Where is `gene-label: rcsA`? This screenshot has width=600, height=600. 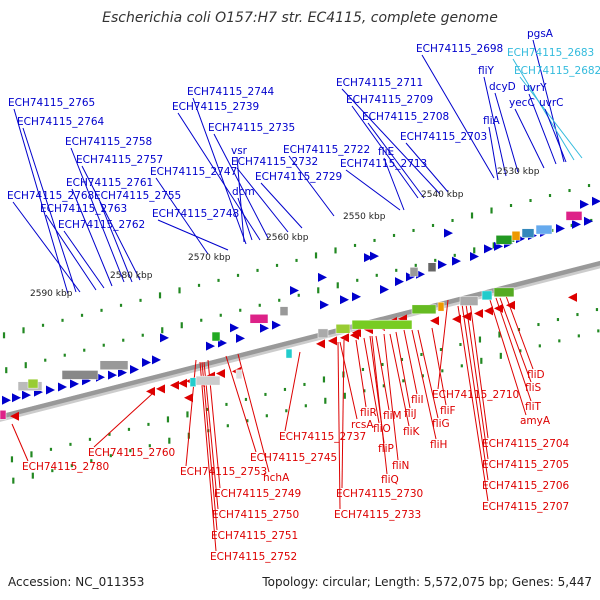 gene-label: rcsA is located at coordinates (362, 425).